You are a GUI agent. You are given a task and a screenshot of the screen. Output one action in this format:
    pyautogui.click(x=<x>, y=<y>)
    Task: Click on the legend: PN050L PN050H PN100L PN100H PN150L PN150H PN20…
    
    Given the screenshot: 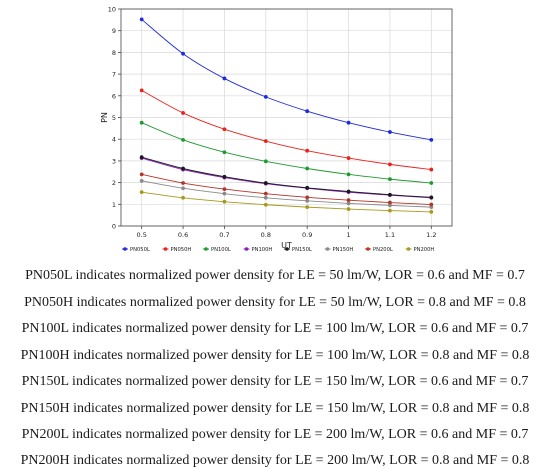 What is the action you would take?
    pyautogui.click(x=278, y=250)
    